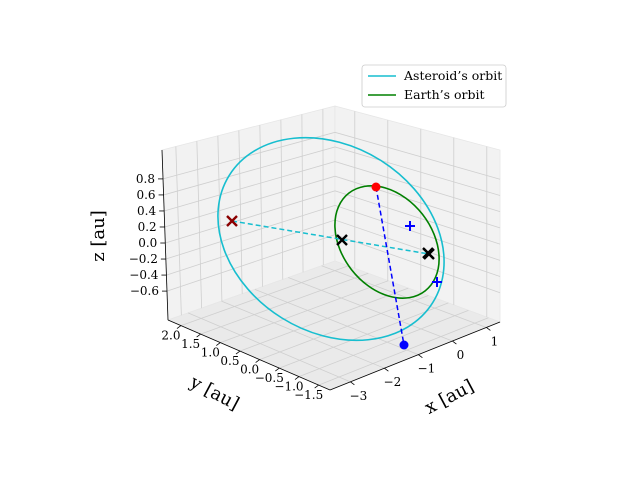 Image resolution: width=640 pixels, height=480 pixels. What do you see at coordinates (461, 355) in the screenshot?
I see `x-tick-label: 0` at bounding box center [461, 355].